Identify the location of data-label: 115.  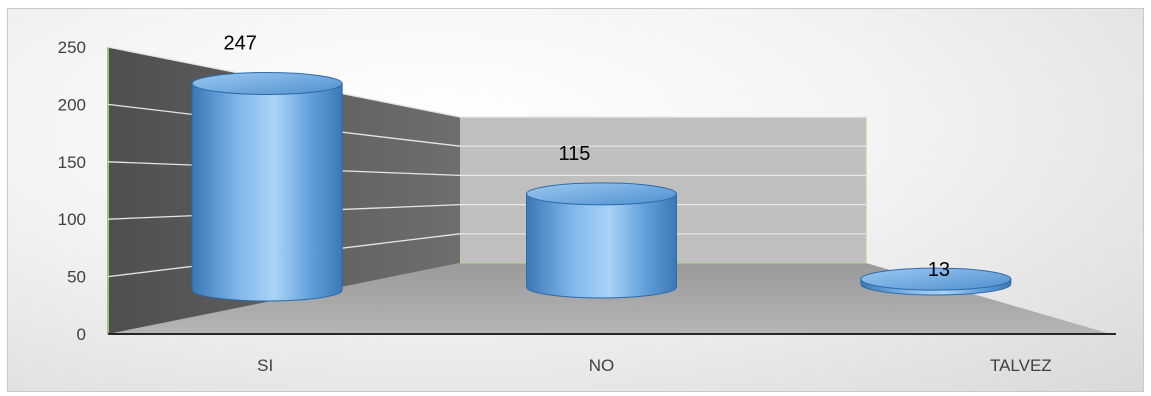
(575, 154).